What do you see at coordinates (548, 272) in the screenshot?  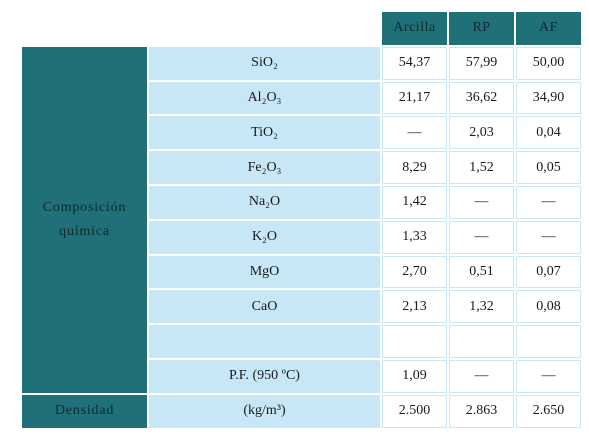 I see `cell-value: 0,07` at bounding box center [548, 272].